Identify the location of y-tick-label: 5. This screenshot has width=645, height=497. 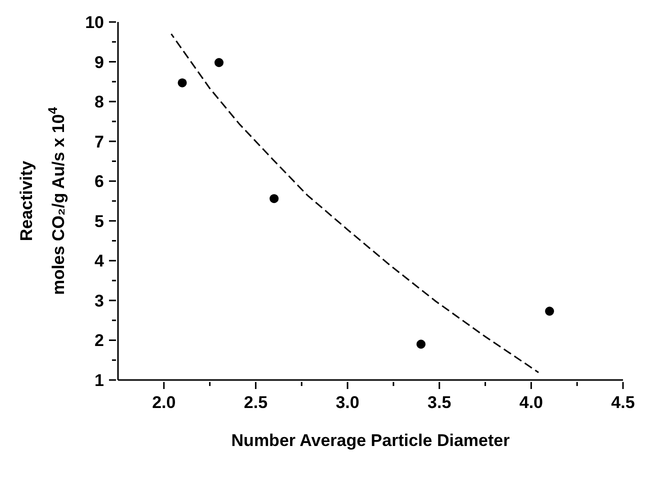
(99, 221).